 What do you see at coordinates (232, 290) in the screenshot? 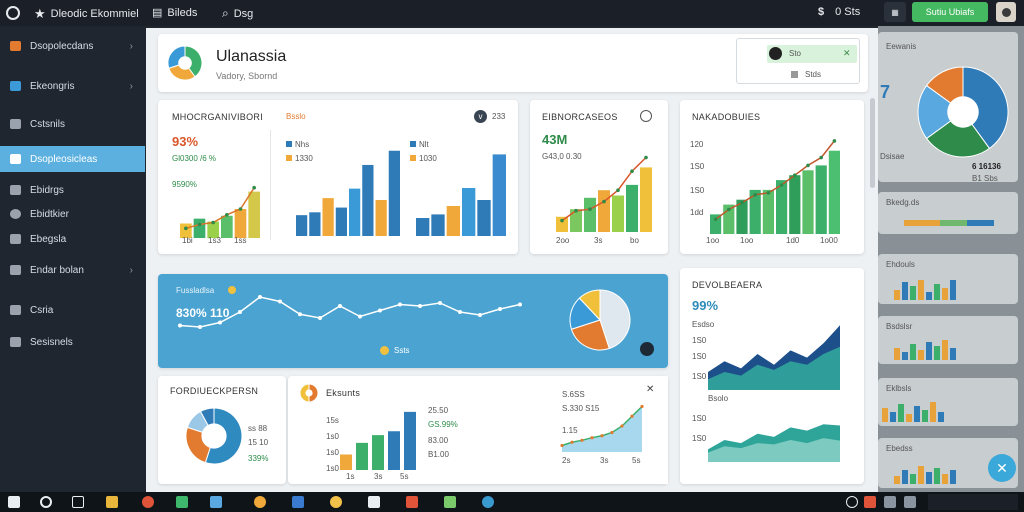
I see `coin-icon` at bounding box center [232, 290].